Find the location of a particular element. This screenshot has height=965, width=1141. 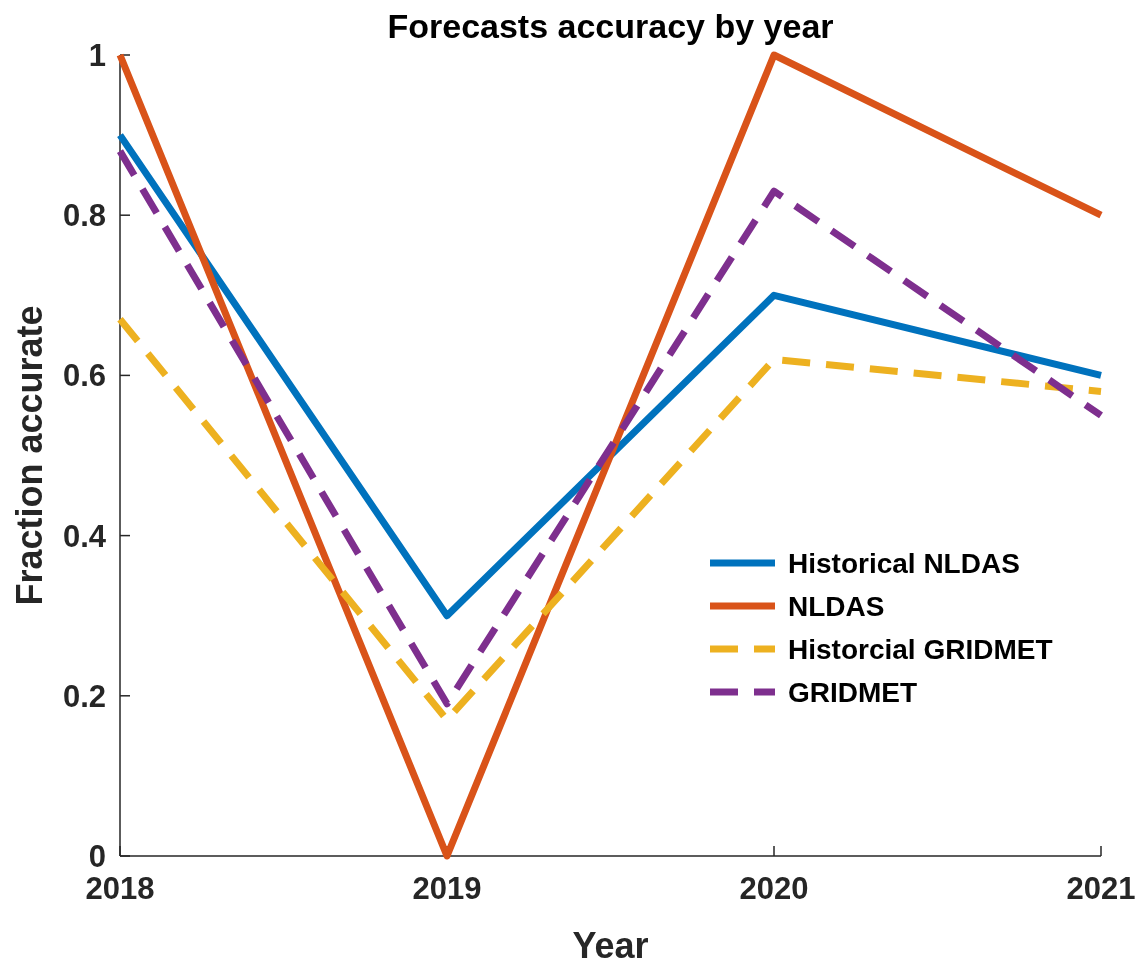

y-tick-label: 0.6 is located at coordinates (84, 376).